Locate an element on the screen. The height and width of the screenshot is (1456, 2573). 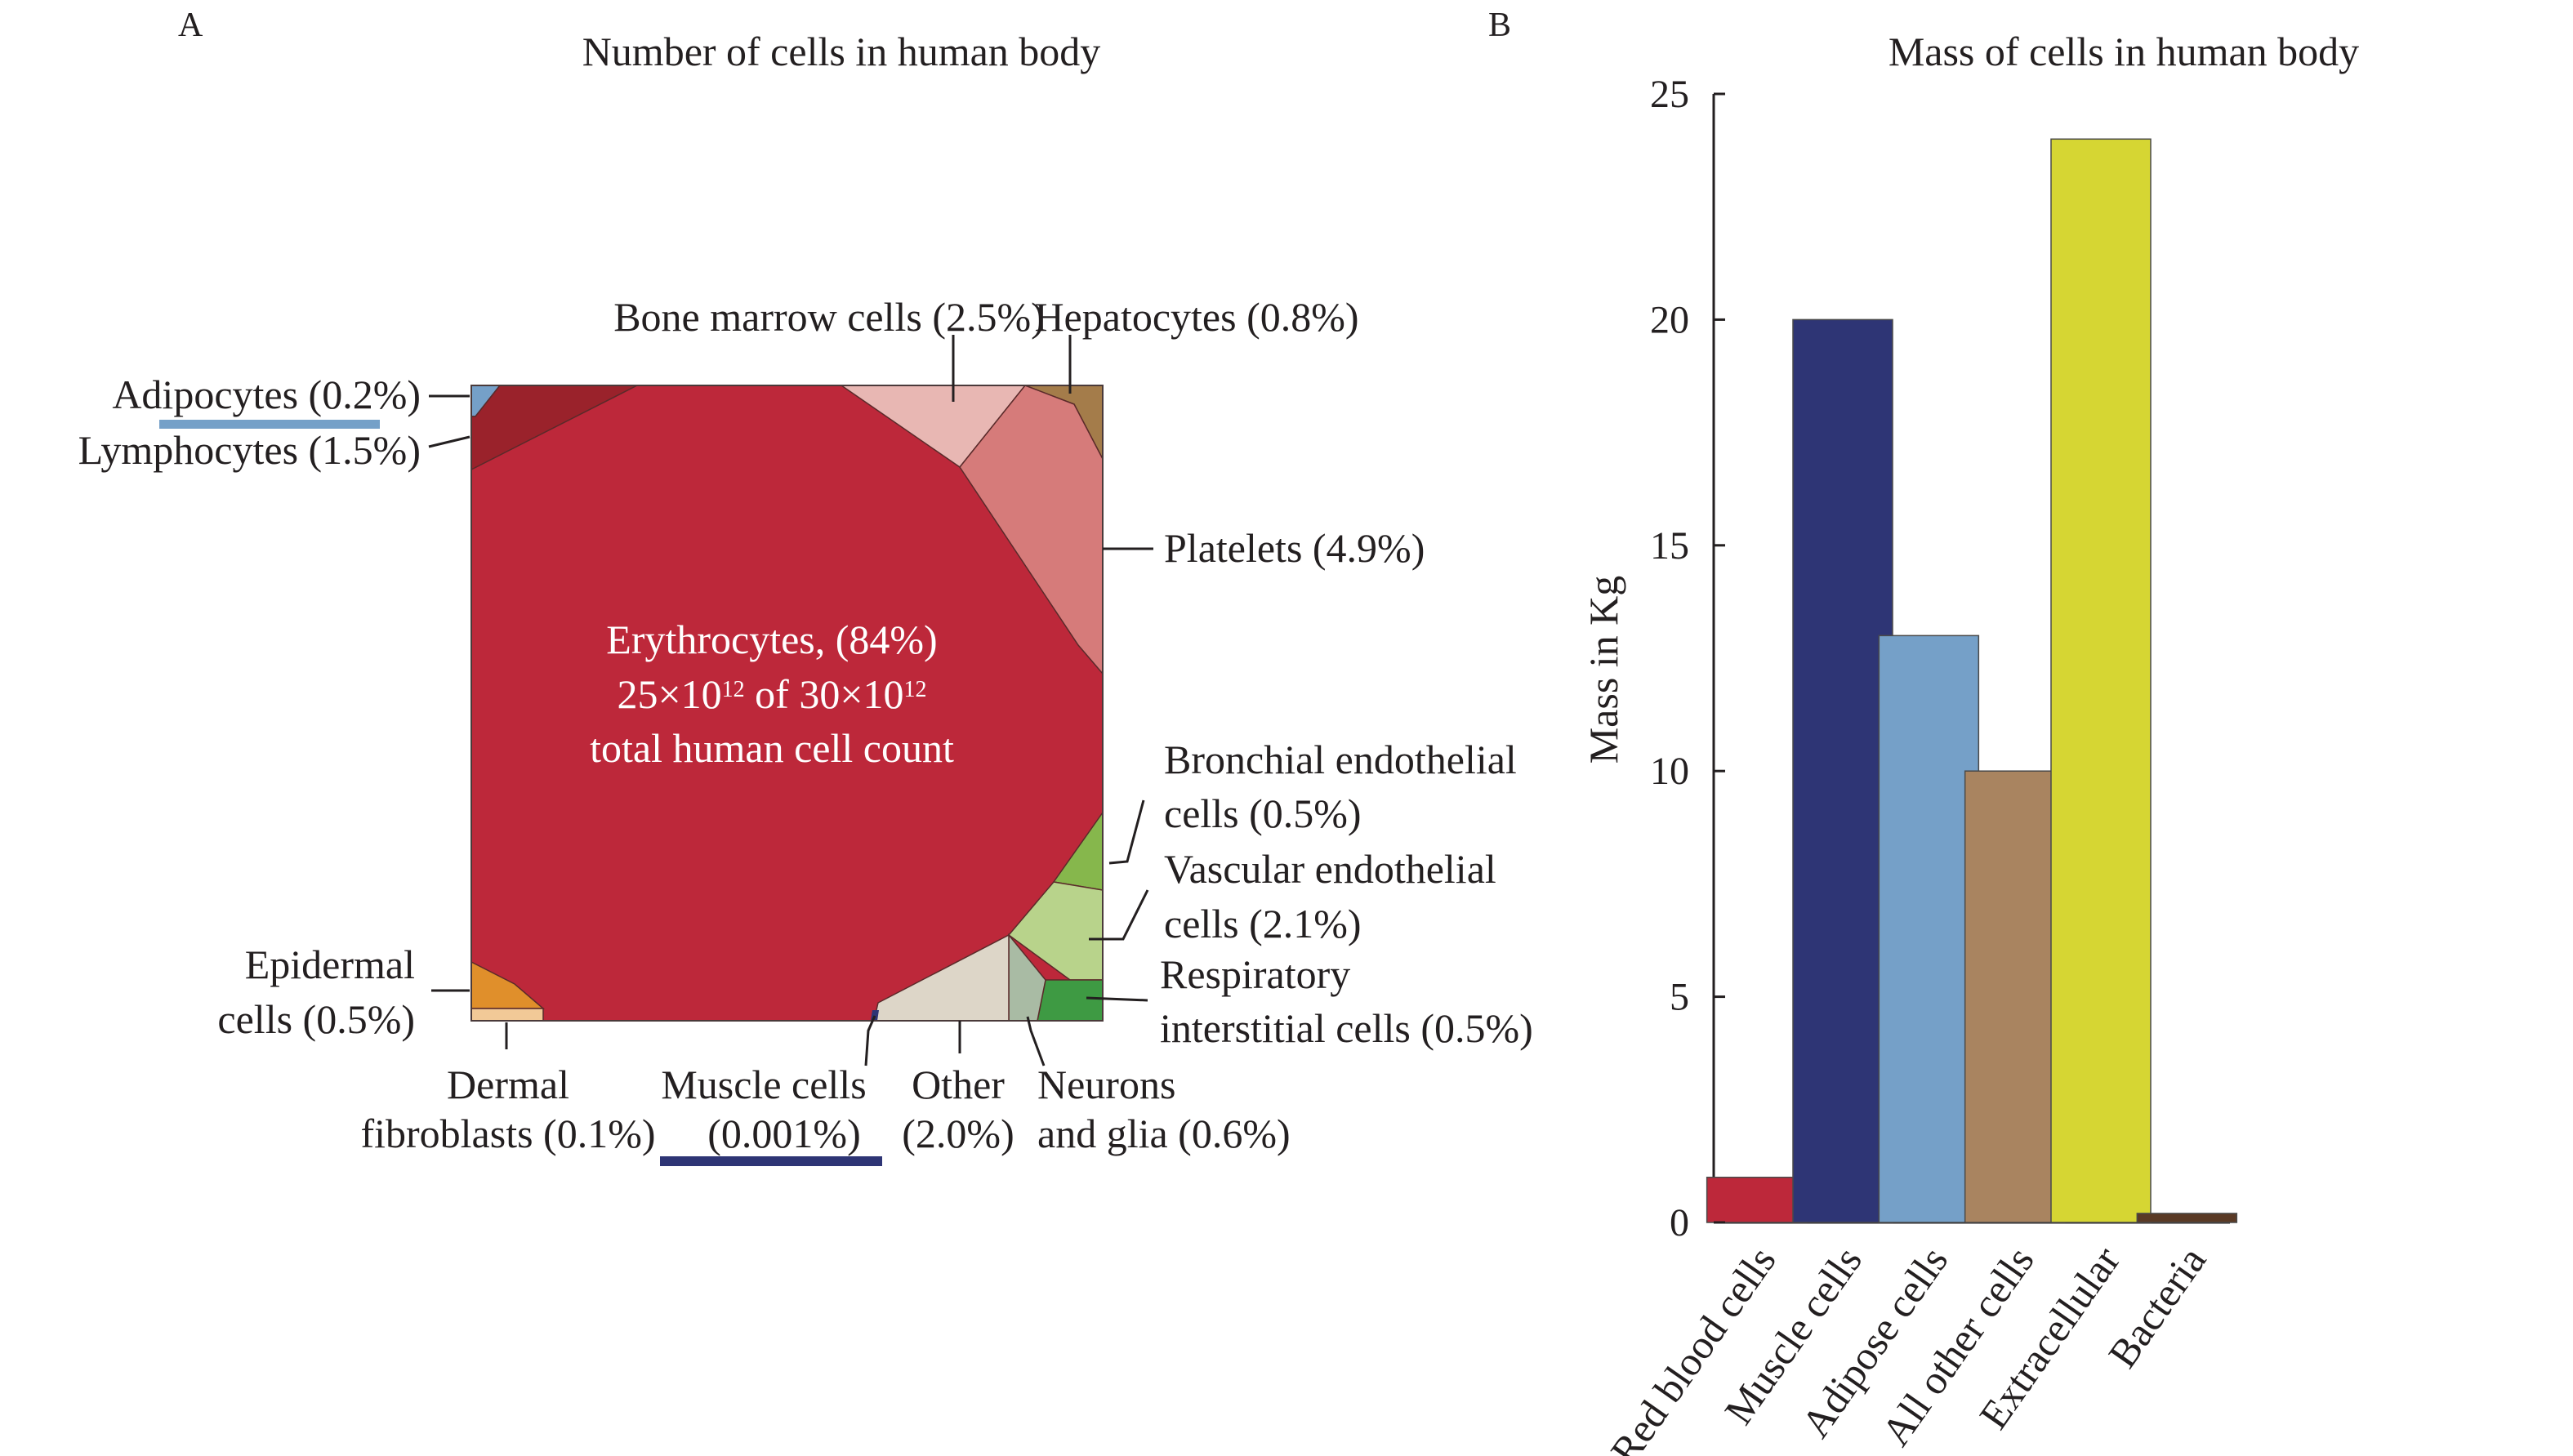
muscle-label-line1: Muscle cells is located at coordinates (763, 1085).